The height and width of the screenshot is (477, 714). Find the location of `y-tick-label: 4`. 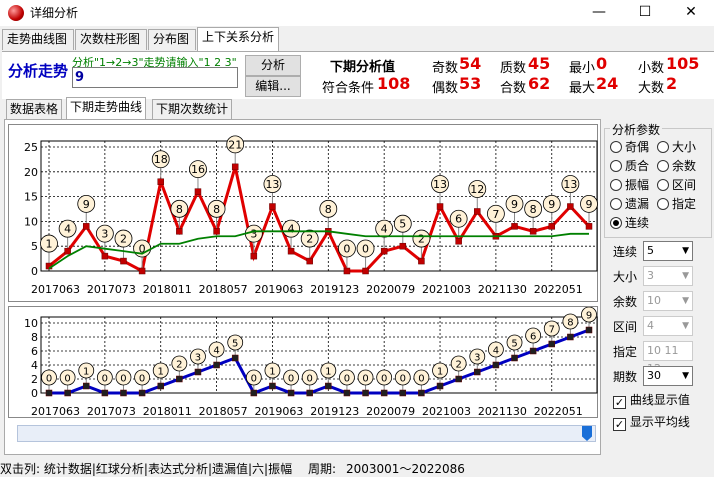

y-tick-label: 4 is located at coordinates (34, 365).